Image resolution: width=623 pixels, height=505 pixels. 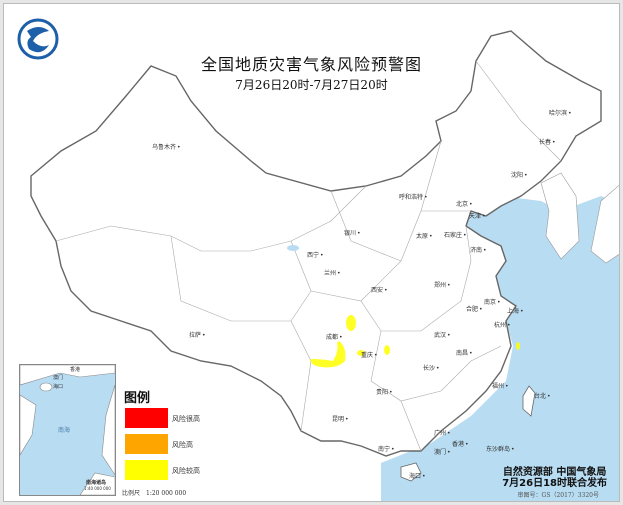 What do you see at coordinates (146, 470) in the screenshot?
I see `legend-swatch-relatively-high` at bounding box center [146, 470].